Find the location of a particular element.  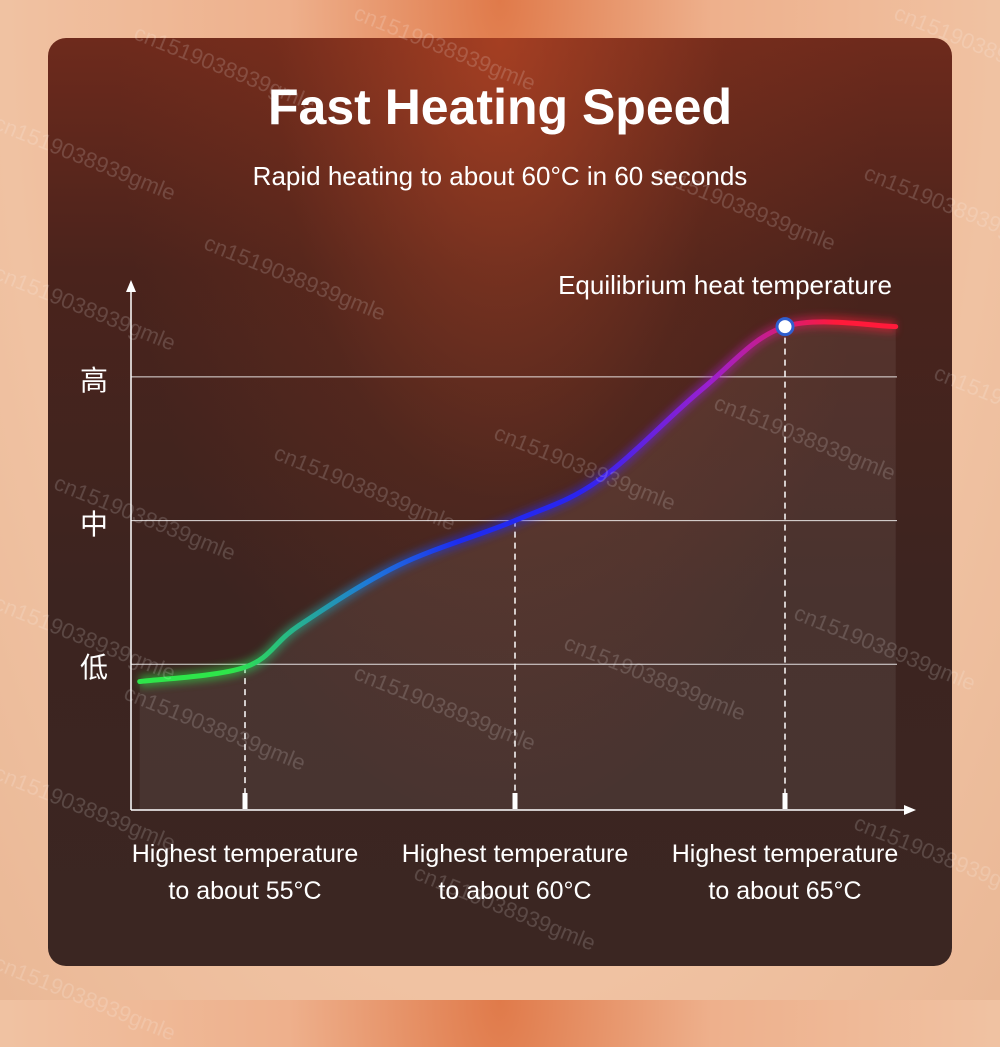

x-tick-label: Highest temperature to about 55°C is located at coordinates (245, 873).